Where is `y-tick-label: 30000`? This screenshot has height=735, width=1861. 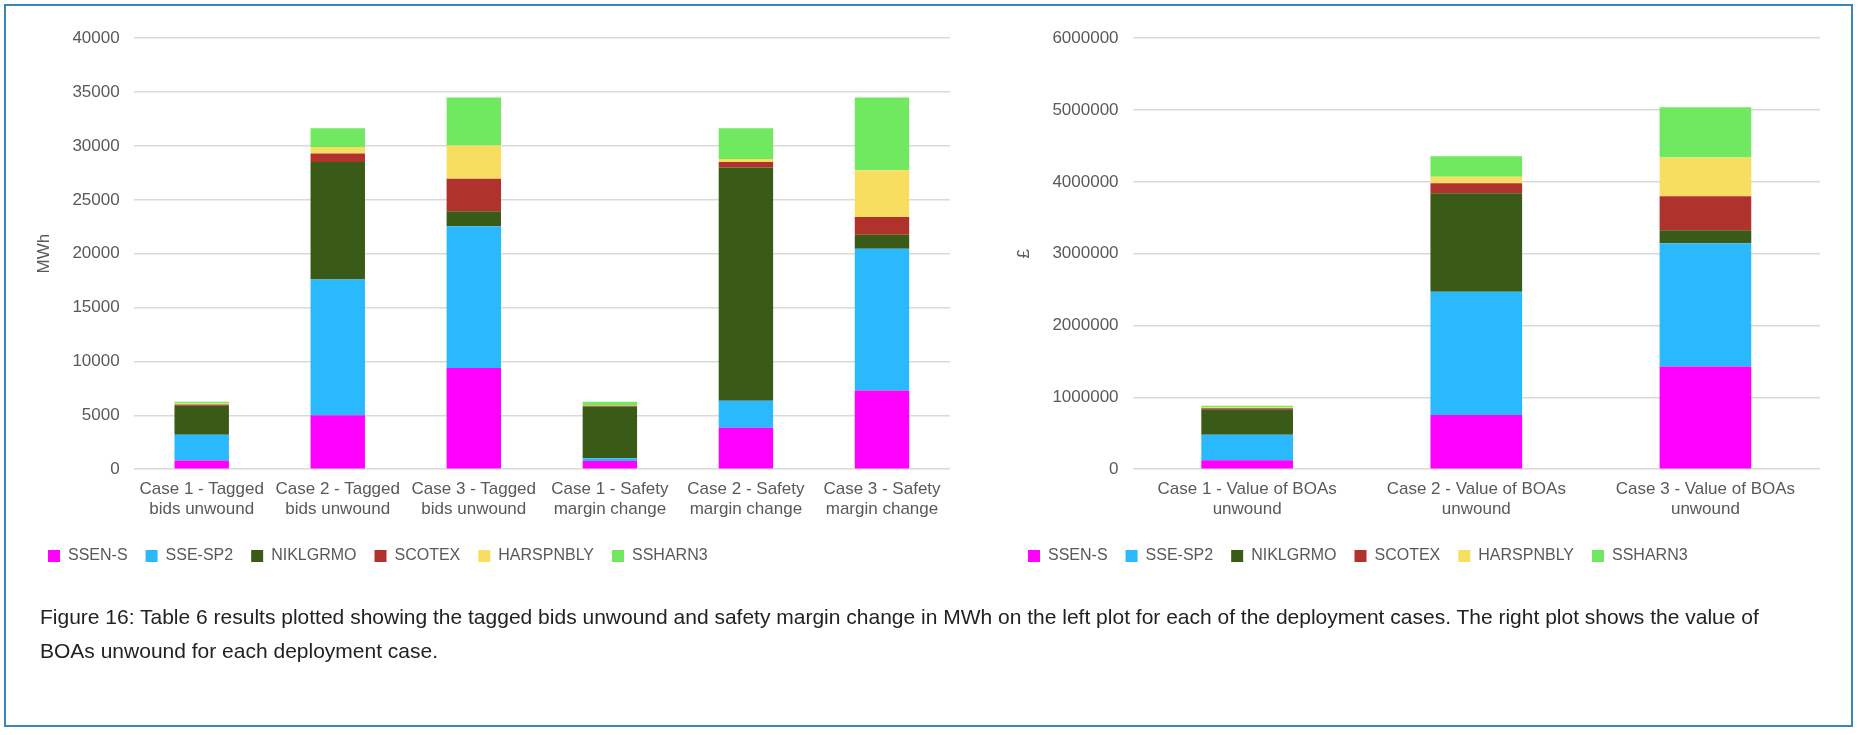 y-tick-label: 30000 is located at coordinates (96, 145).